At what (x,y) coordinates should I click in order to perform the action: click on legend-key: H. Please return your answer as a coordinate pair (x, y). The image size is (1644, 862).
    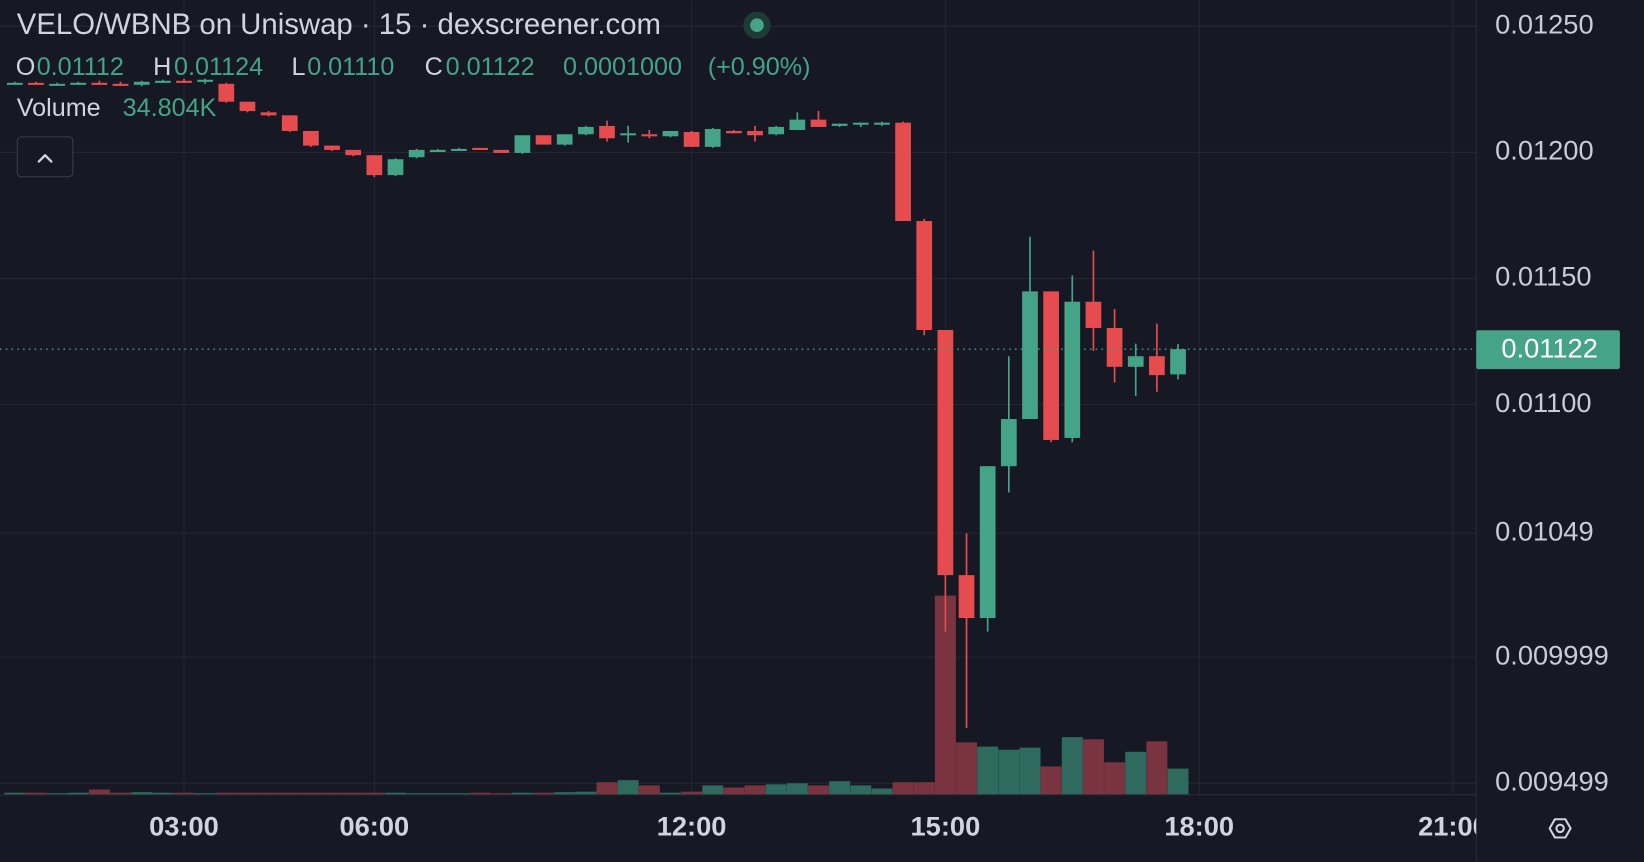
    Looking at the image, I should click on (162, 67).